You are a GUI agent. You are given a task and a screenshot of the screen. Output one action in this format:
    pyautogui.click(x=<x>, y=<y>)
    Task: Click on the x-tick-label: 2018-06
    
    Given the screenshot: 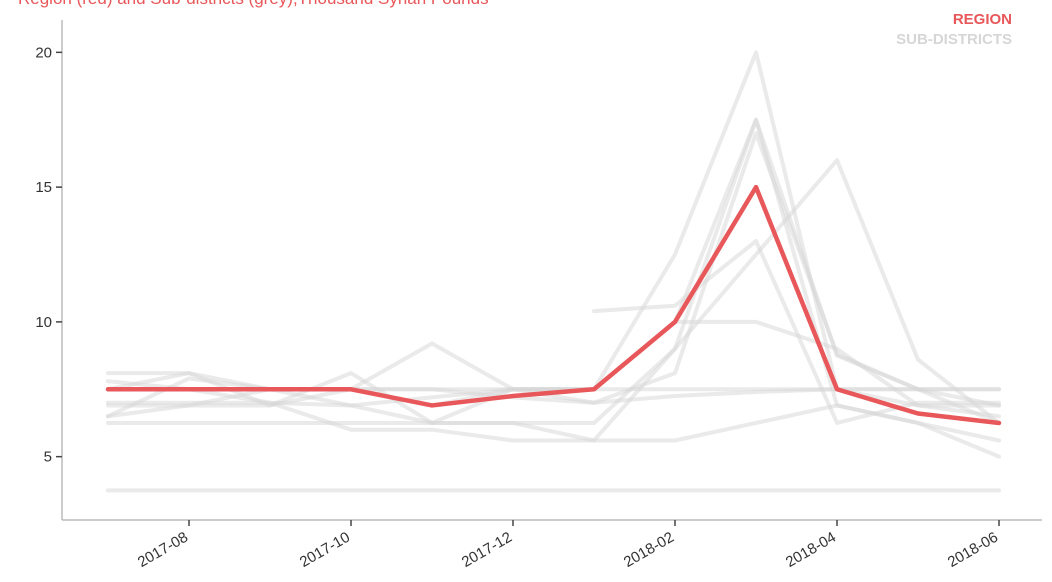 What is the action you would take?
    pyautogui.click(x=973, y=550)
    